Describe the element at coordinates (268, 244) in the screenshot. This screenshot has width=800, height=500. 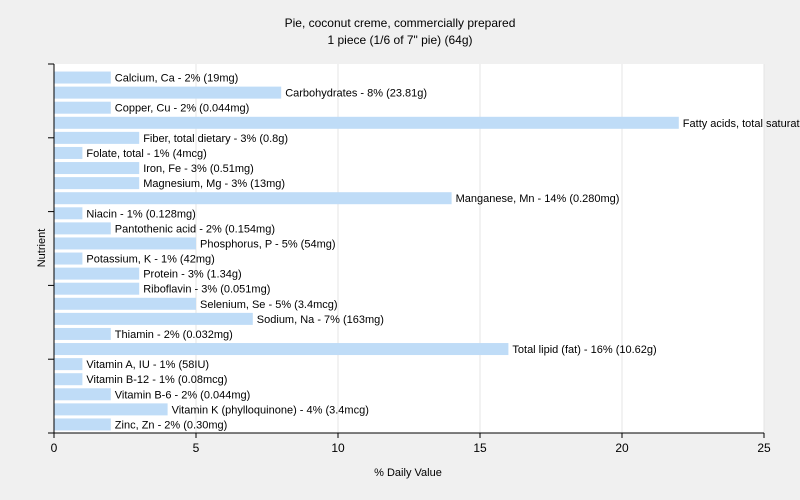
I see `bar-label: Phosphorus, P - 5% (54mg)` at that location.